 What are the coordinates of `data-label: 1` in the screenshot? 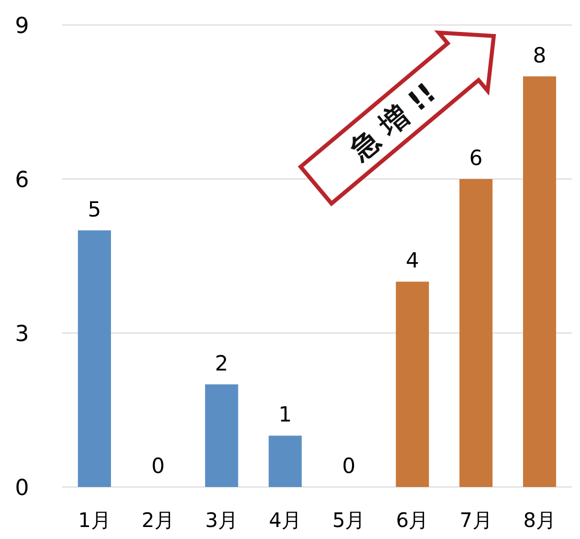 It's located at (285, 414).